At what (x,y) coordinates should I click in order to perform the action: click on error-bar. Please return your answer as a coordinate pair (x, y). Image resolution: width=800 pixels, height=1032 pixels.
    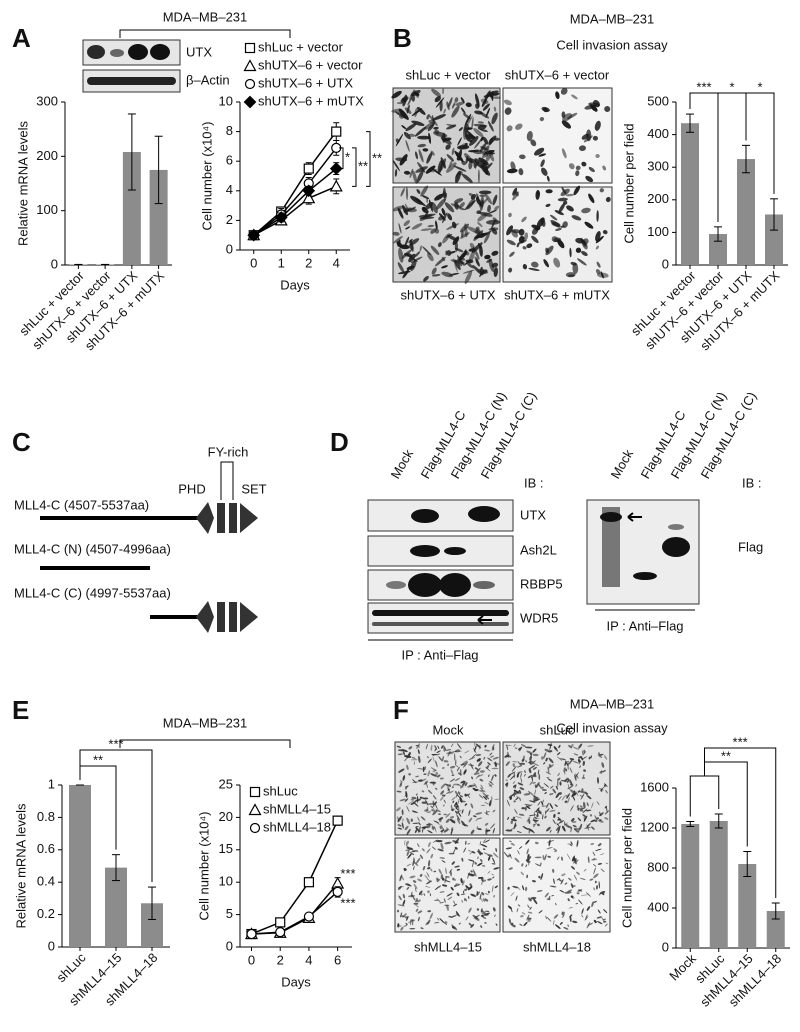
    Looking at the image, I should click on (774, 214).